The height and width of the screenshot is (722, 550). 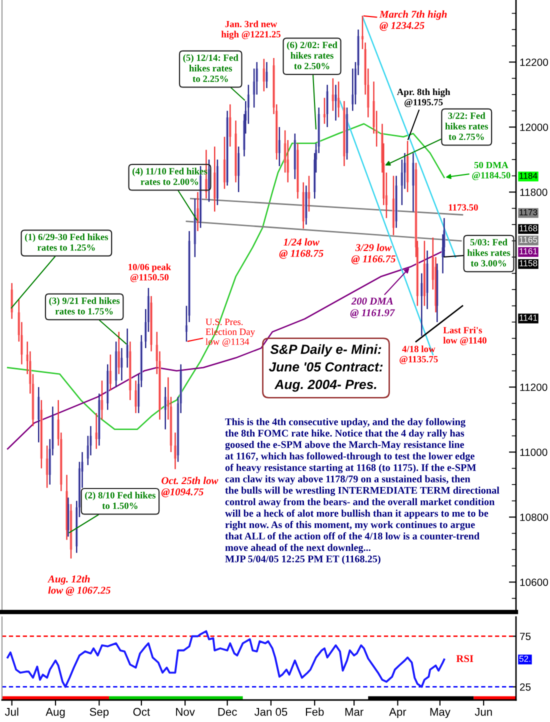 I want to click on annotation: Apr. 8th high @1195.75, so click(x=423, y=98).